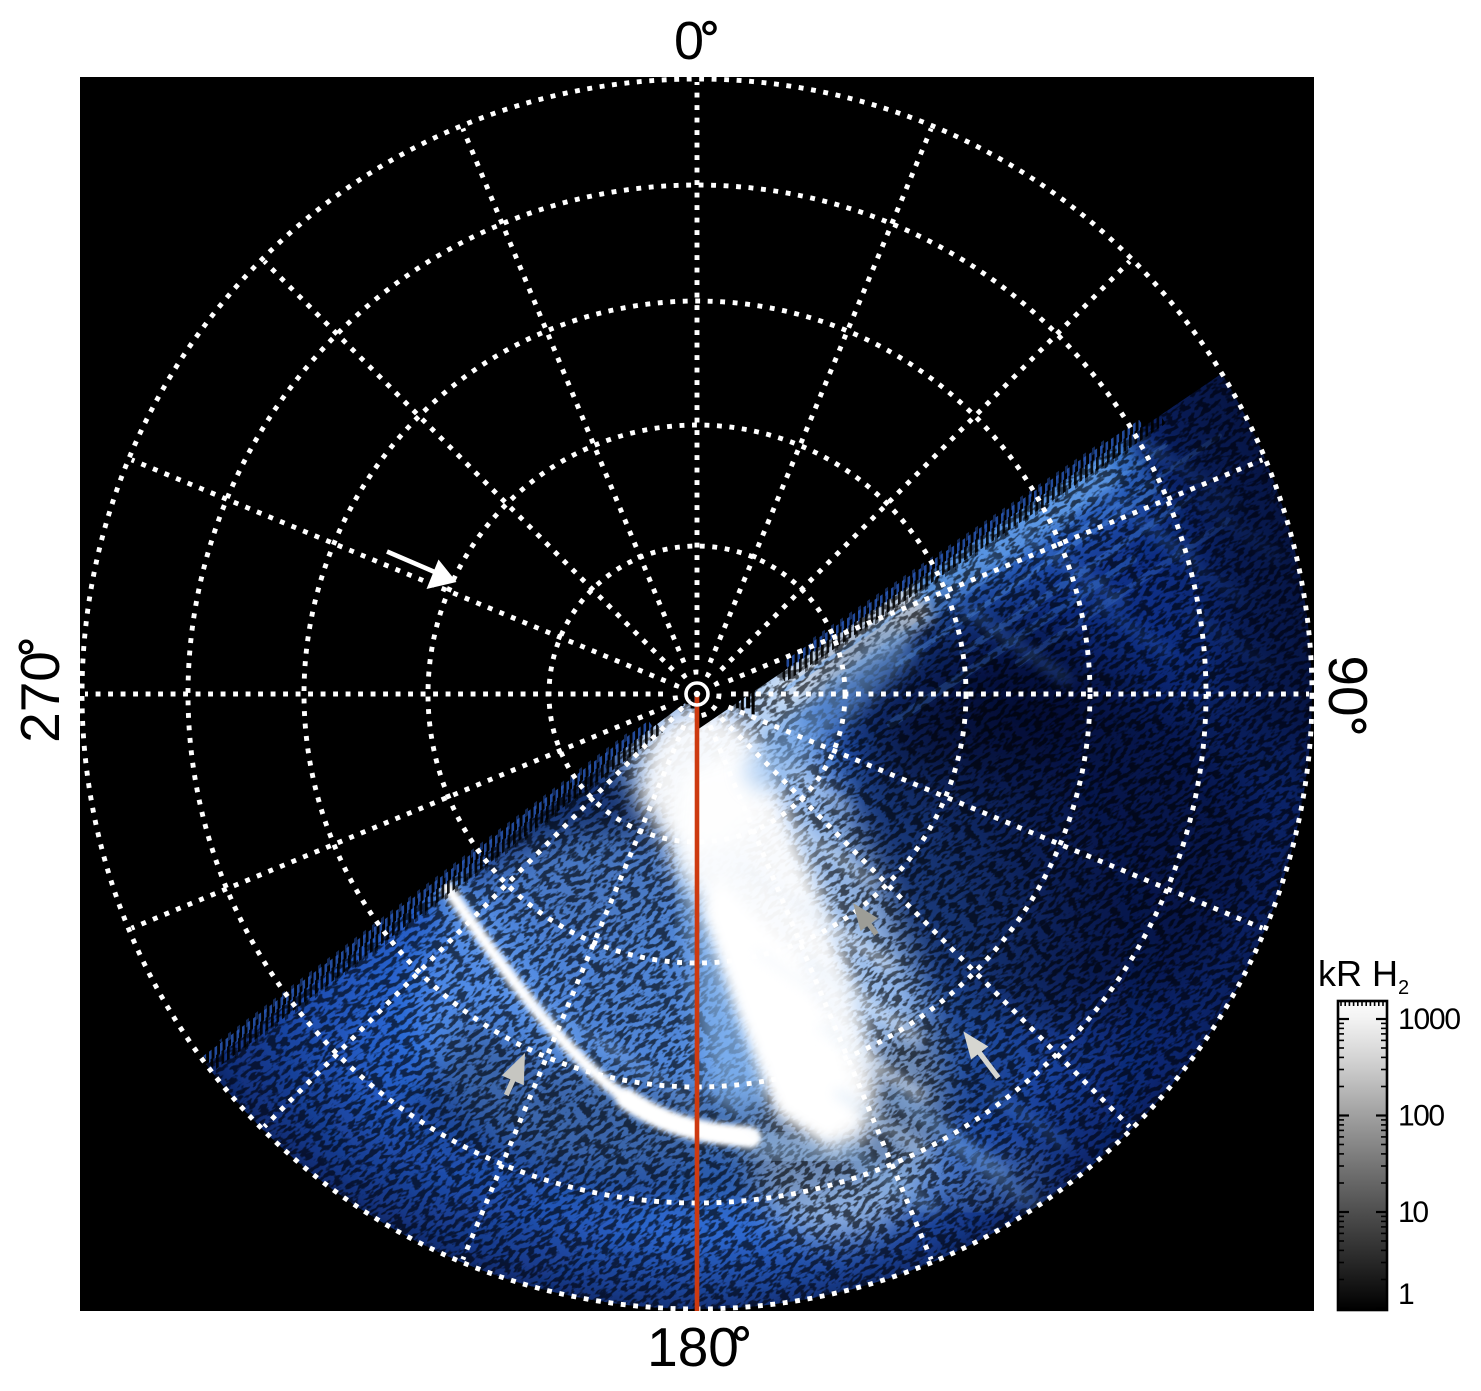 This screenshot has height=1391, width=1481. Describe the element at coordinates (1421, 1116) in the screenshot. I see `svg-text: 100` at that location.